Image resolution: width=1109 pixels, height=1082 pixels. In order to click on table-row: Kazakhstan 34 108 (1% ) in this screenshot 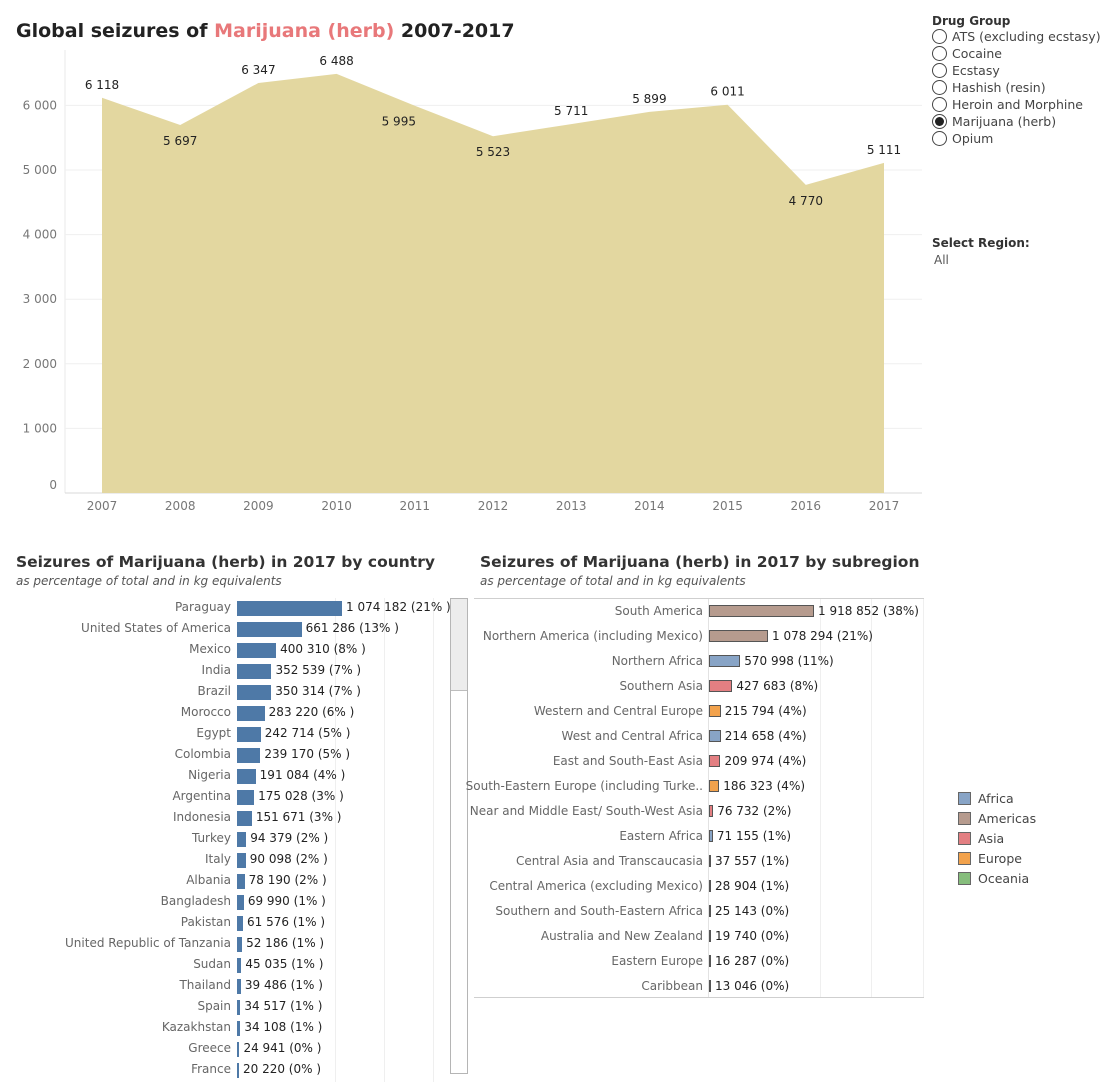, I will do `click(225, 1028)`.